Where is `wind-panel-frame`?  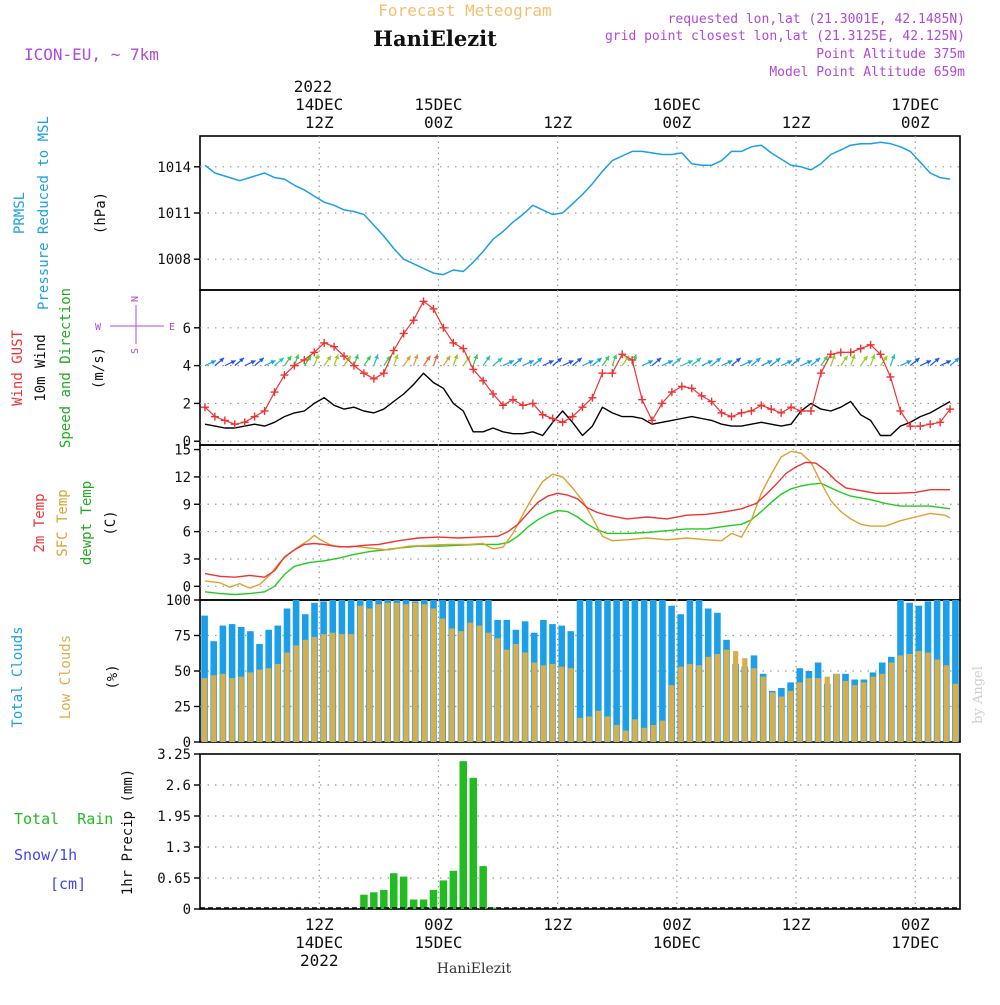 wind-panel-frame is located at coordinates (580, 367).